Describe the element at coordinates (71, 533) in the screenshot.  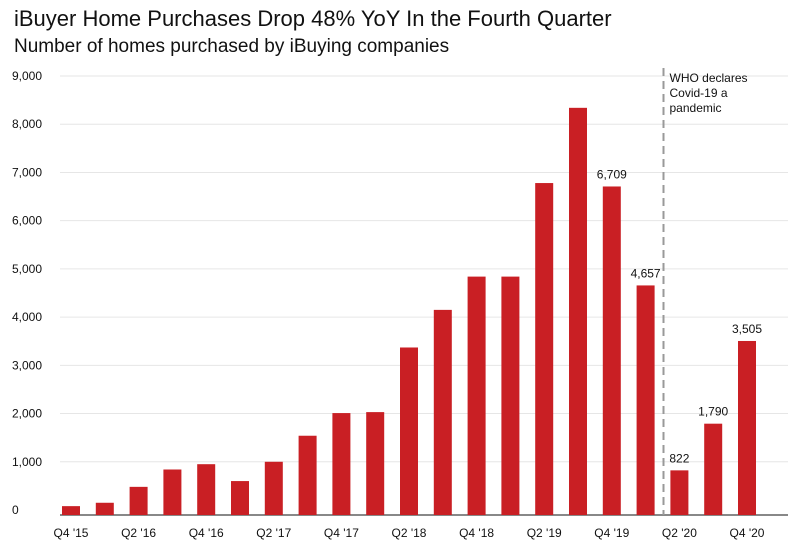
I see `x-tick-label: Q4 '15` at that location.